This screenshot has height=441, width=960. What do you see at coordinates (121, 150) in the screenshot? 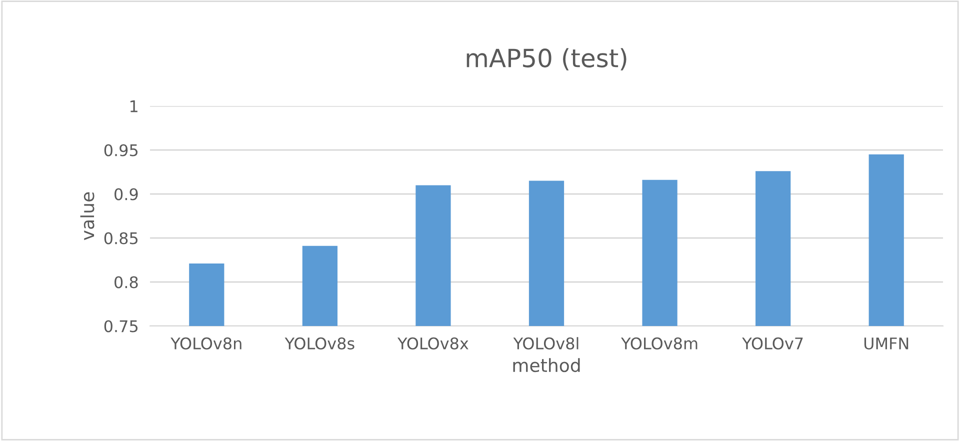
I see `y-tick-label: 0.95` at bounding box center [121, 150].